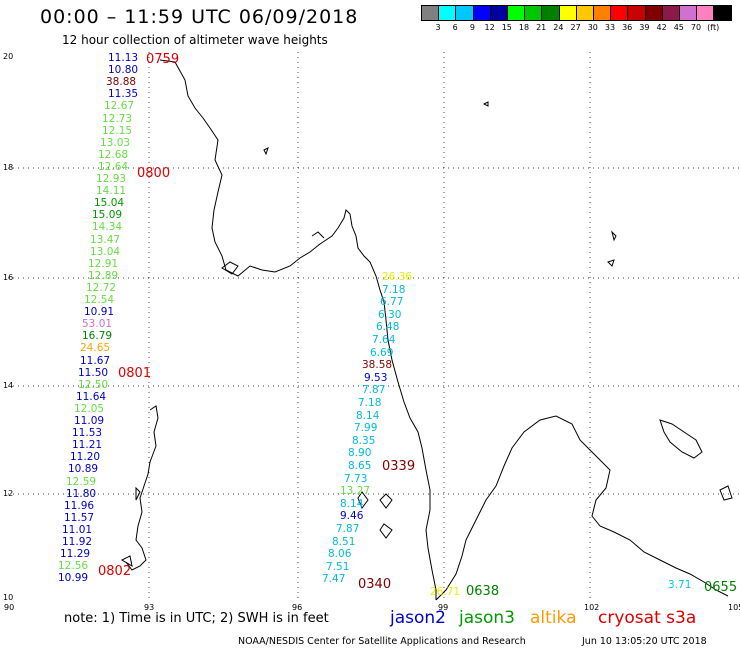 The width and height of the screenshot is (740, 650). Describe the element at coordinates (117, 118) in the screenshot. I see `wave-height-value: 12.73` at that location.